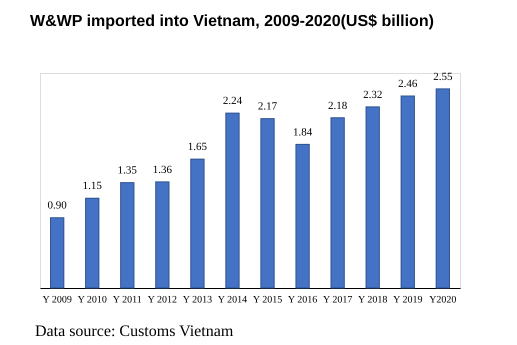  Describe the element at coordinates (372, 94) in the screenshot. I see `data-label: 2.32` at that location.